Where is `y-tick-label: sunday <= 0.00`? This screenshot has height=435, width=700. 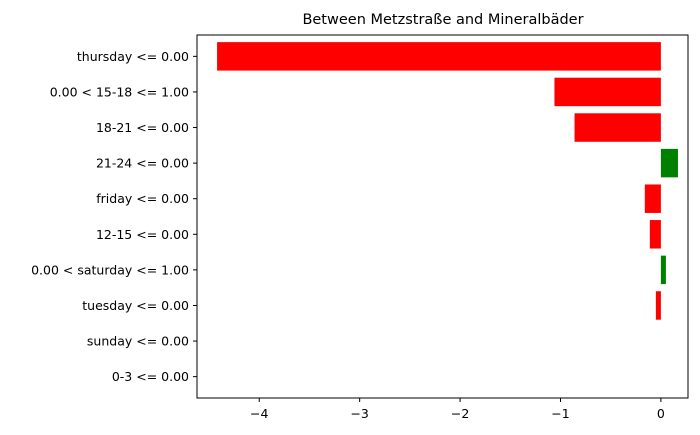
y-tick-label: sunday <= 0.00 is located at coordinates (138, 341).